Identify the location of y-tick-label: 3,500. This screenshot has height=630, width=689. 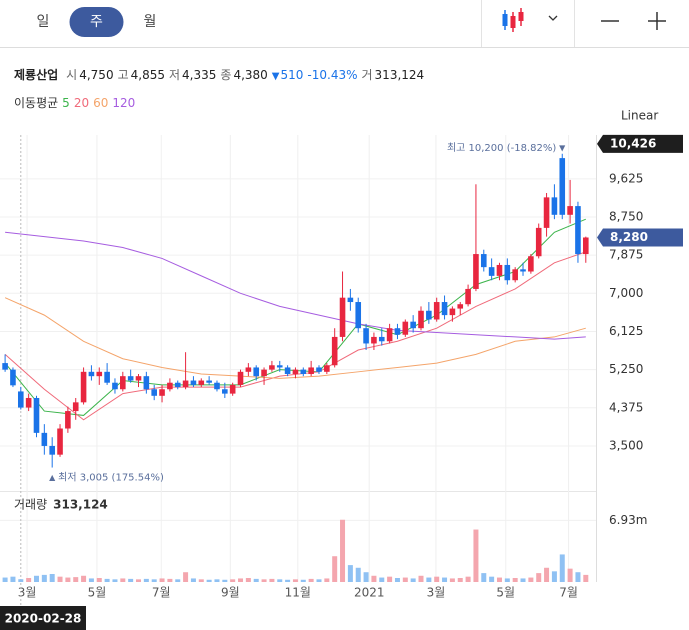
(626, 445).